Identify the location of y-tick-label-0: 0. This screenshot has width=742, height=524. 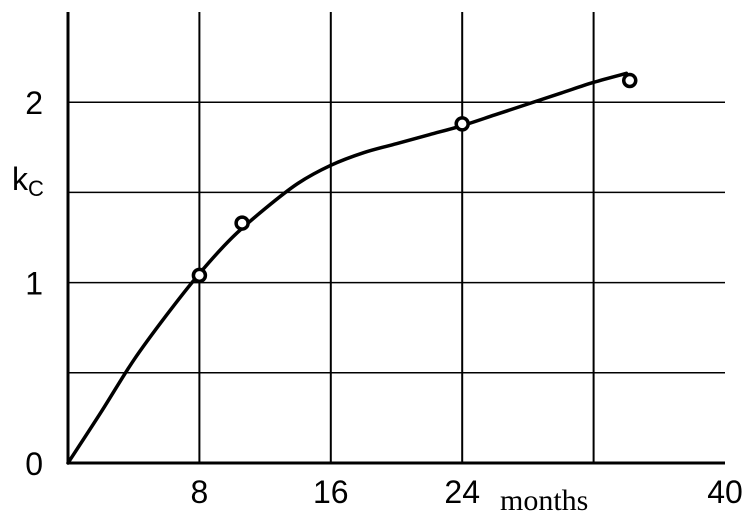
(34, 464).